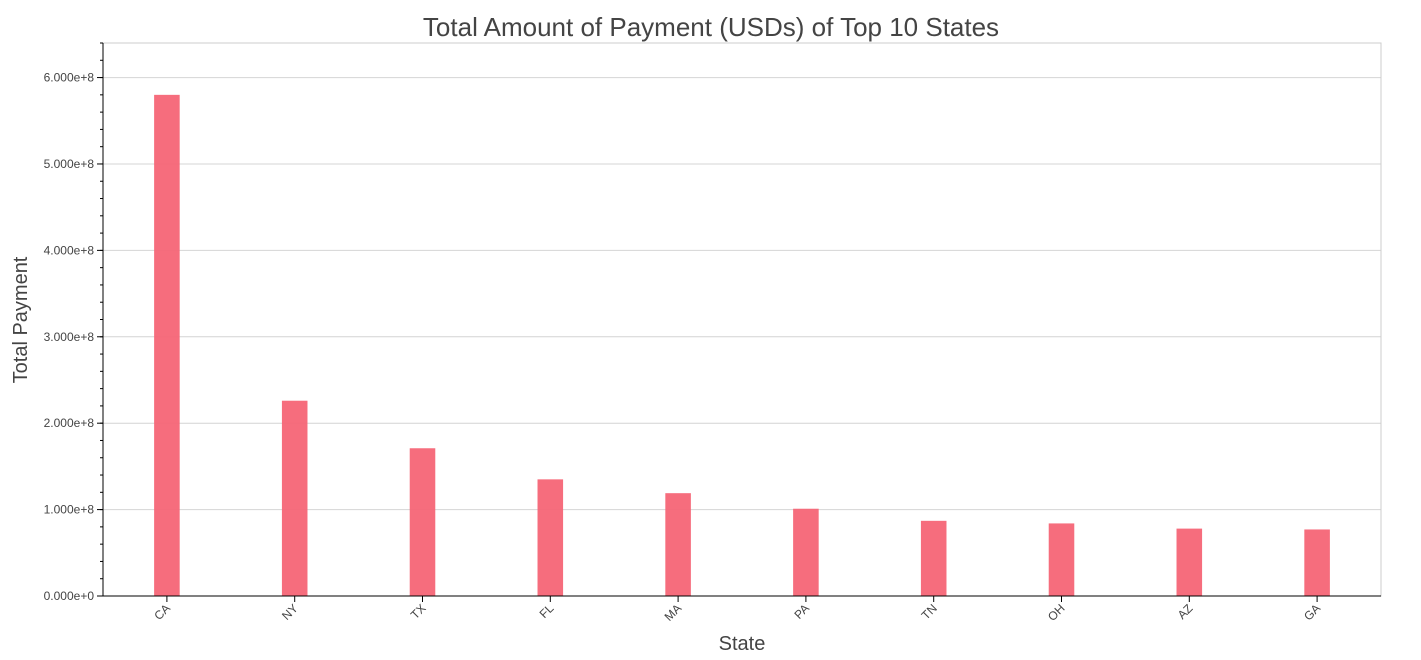  I want to click on bar-ca, so click(167, 345).